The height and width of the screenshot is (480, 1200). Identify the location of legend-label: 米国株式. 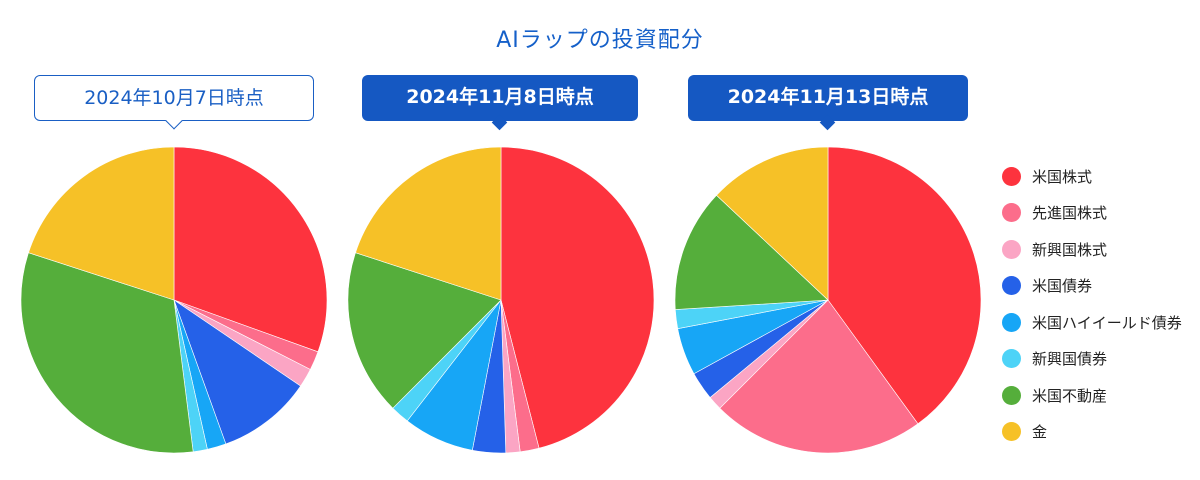
(1062, 176).